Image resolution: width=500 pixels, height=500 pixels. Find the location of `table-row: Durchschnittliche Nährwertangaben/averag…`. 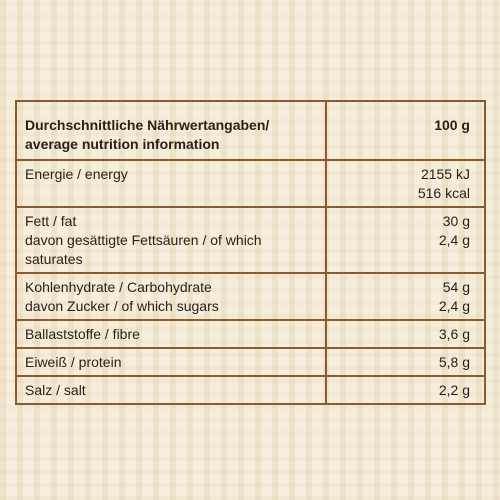

table-row: Durchschnittliche Nährwertangaben/averag… is located at coordinates (250, 130).